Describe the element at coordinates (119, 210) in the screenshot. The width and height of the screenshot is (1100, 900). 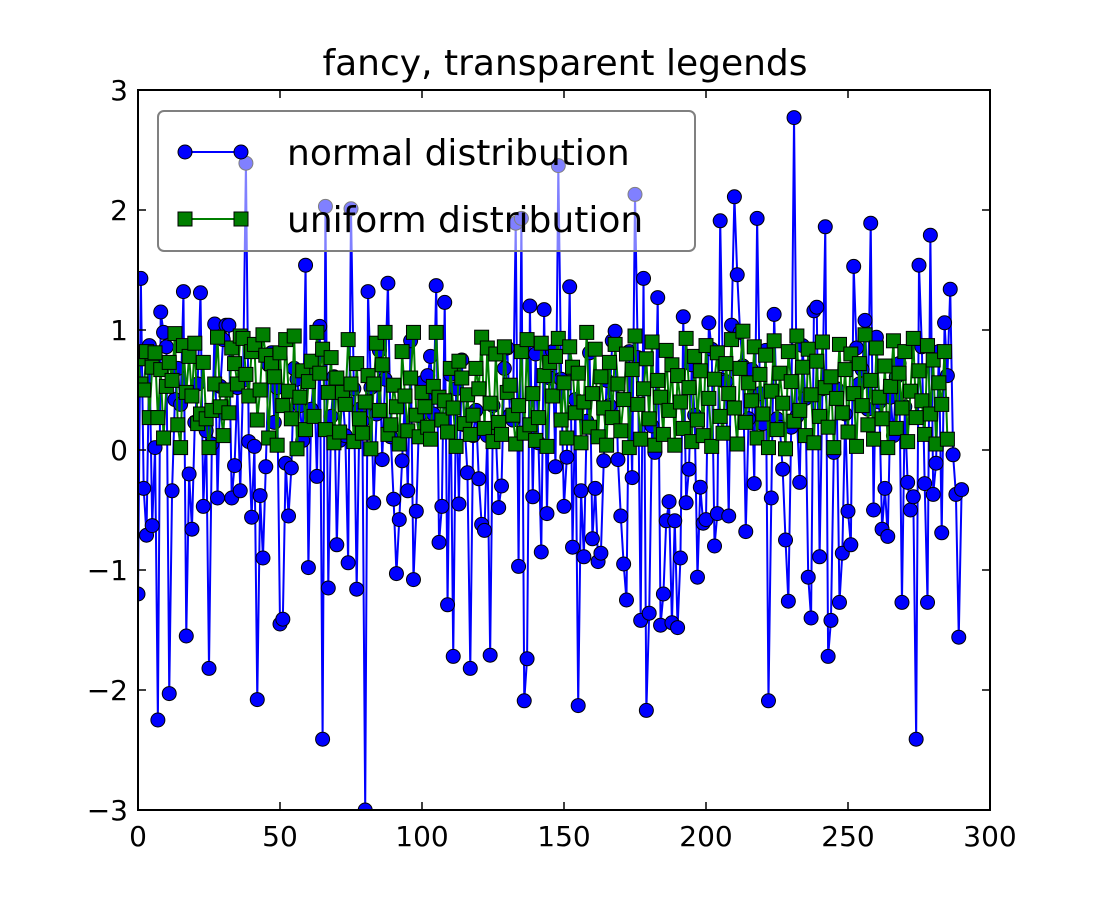
I see `y-tick-label: 2` at that location.